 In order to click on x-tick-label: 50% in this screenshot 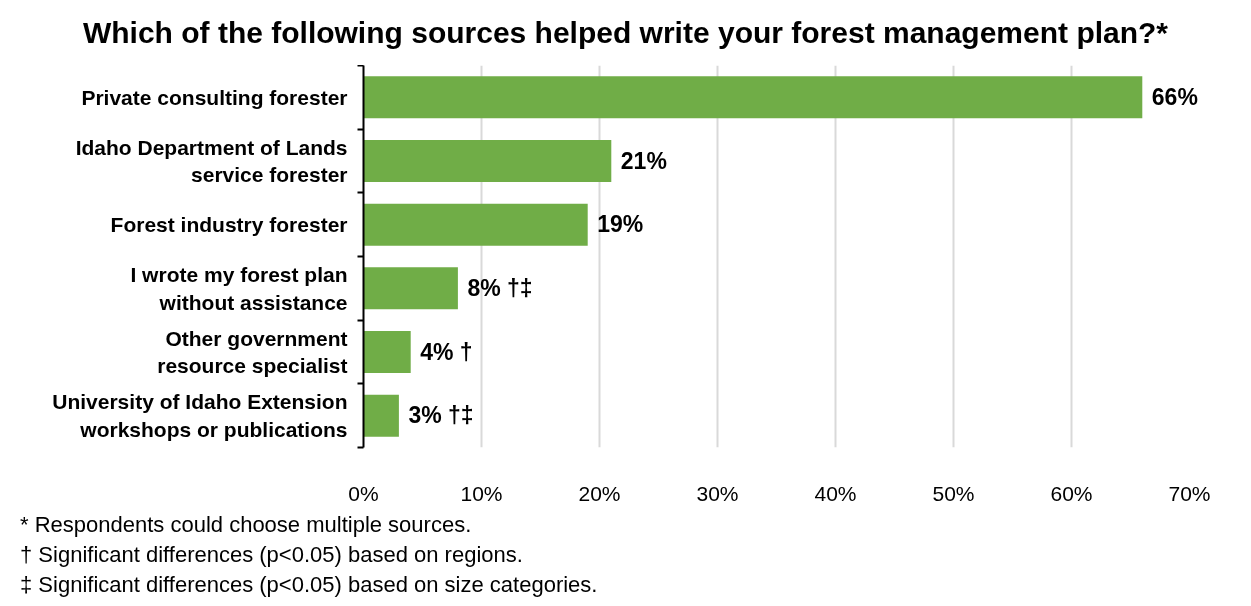, I will do `click(953, 493)`.